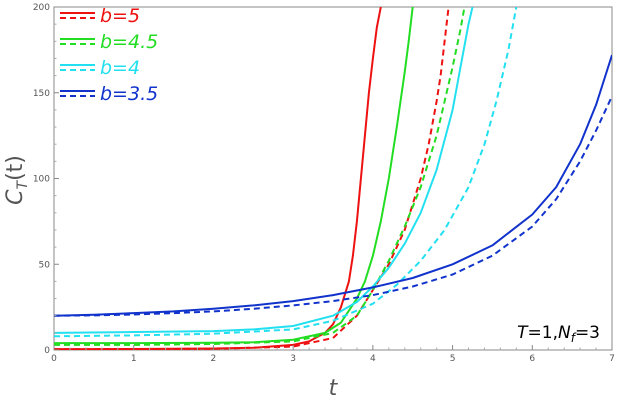 The width and height of the screenshot is (617, 403). Describe the element at coordinates (334, 388) in the screenshot. I see `x-axis-title: t` at that location.